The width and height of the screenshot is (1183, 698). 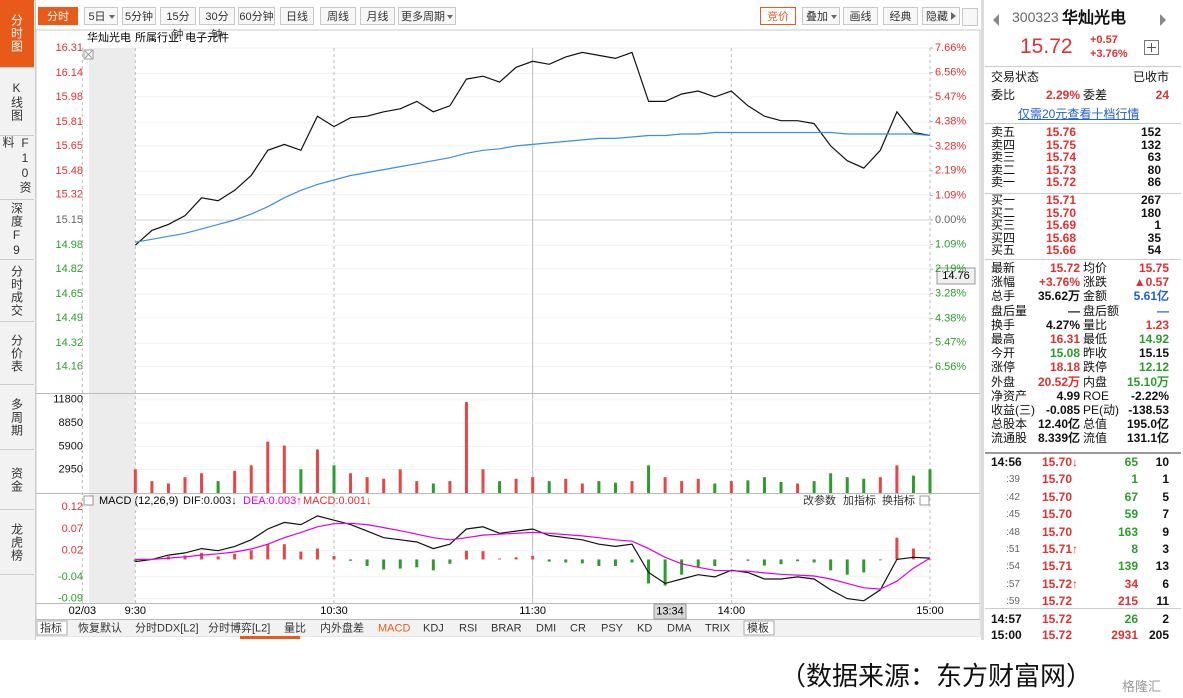 I want to click on prev-stock, so click(x=996, y=20).